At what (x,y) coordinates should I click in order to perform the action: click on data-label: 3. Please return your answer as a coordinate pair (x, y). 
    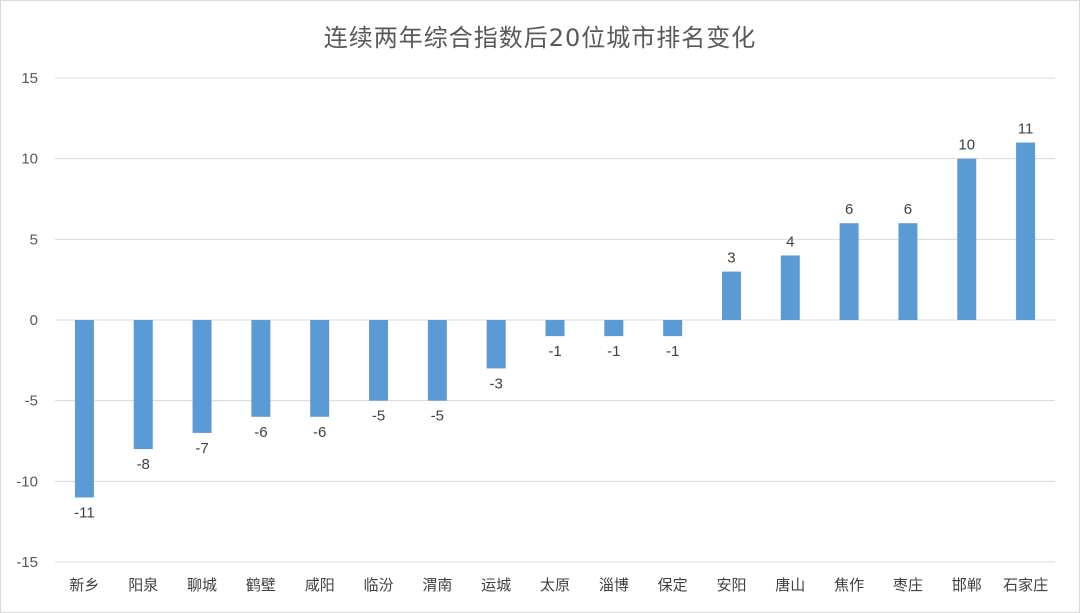
    Looking at the image, I should click on (731, 258).